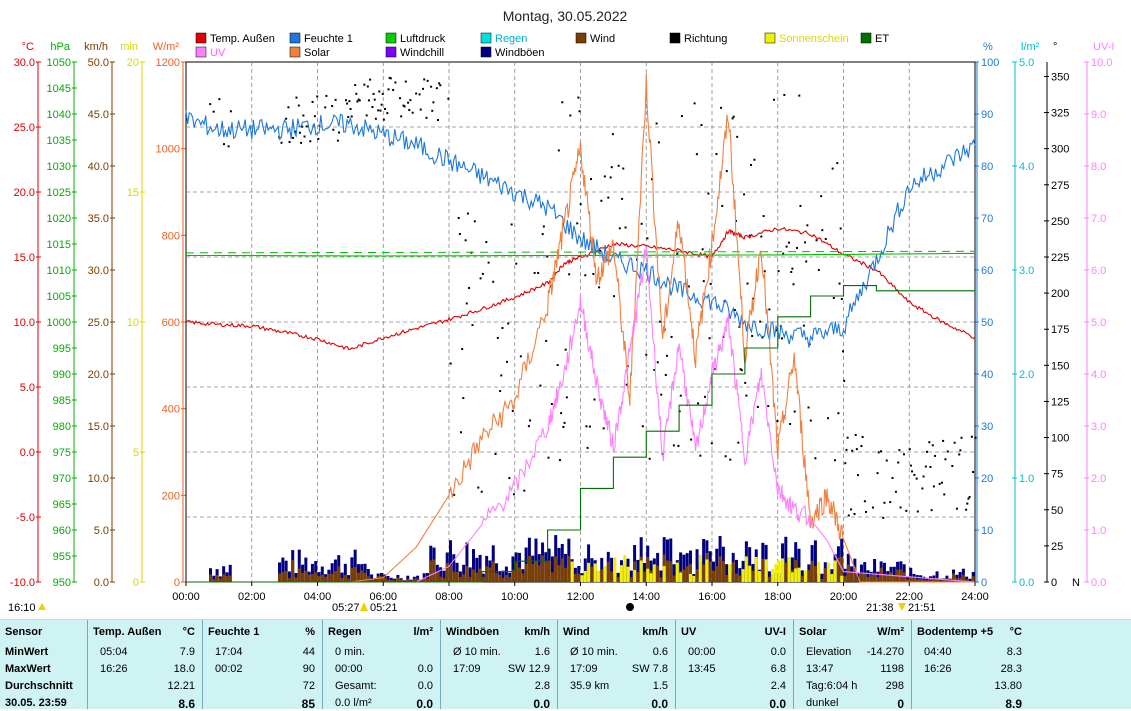 The width and height of the screenshot is (1131, 711). What do you see at coordinates (24, 128) in the screenshot?
I see `axis-tick-label: 25.0` at bounding box center [24, 128].